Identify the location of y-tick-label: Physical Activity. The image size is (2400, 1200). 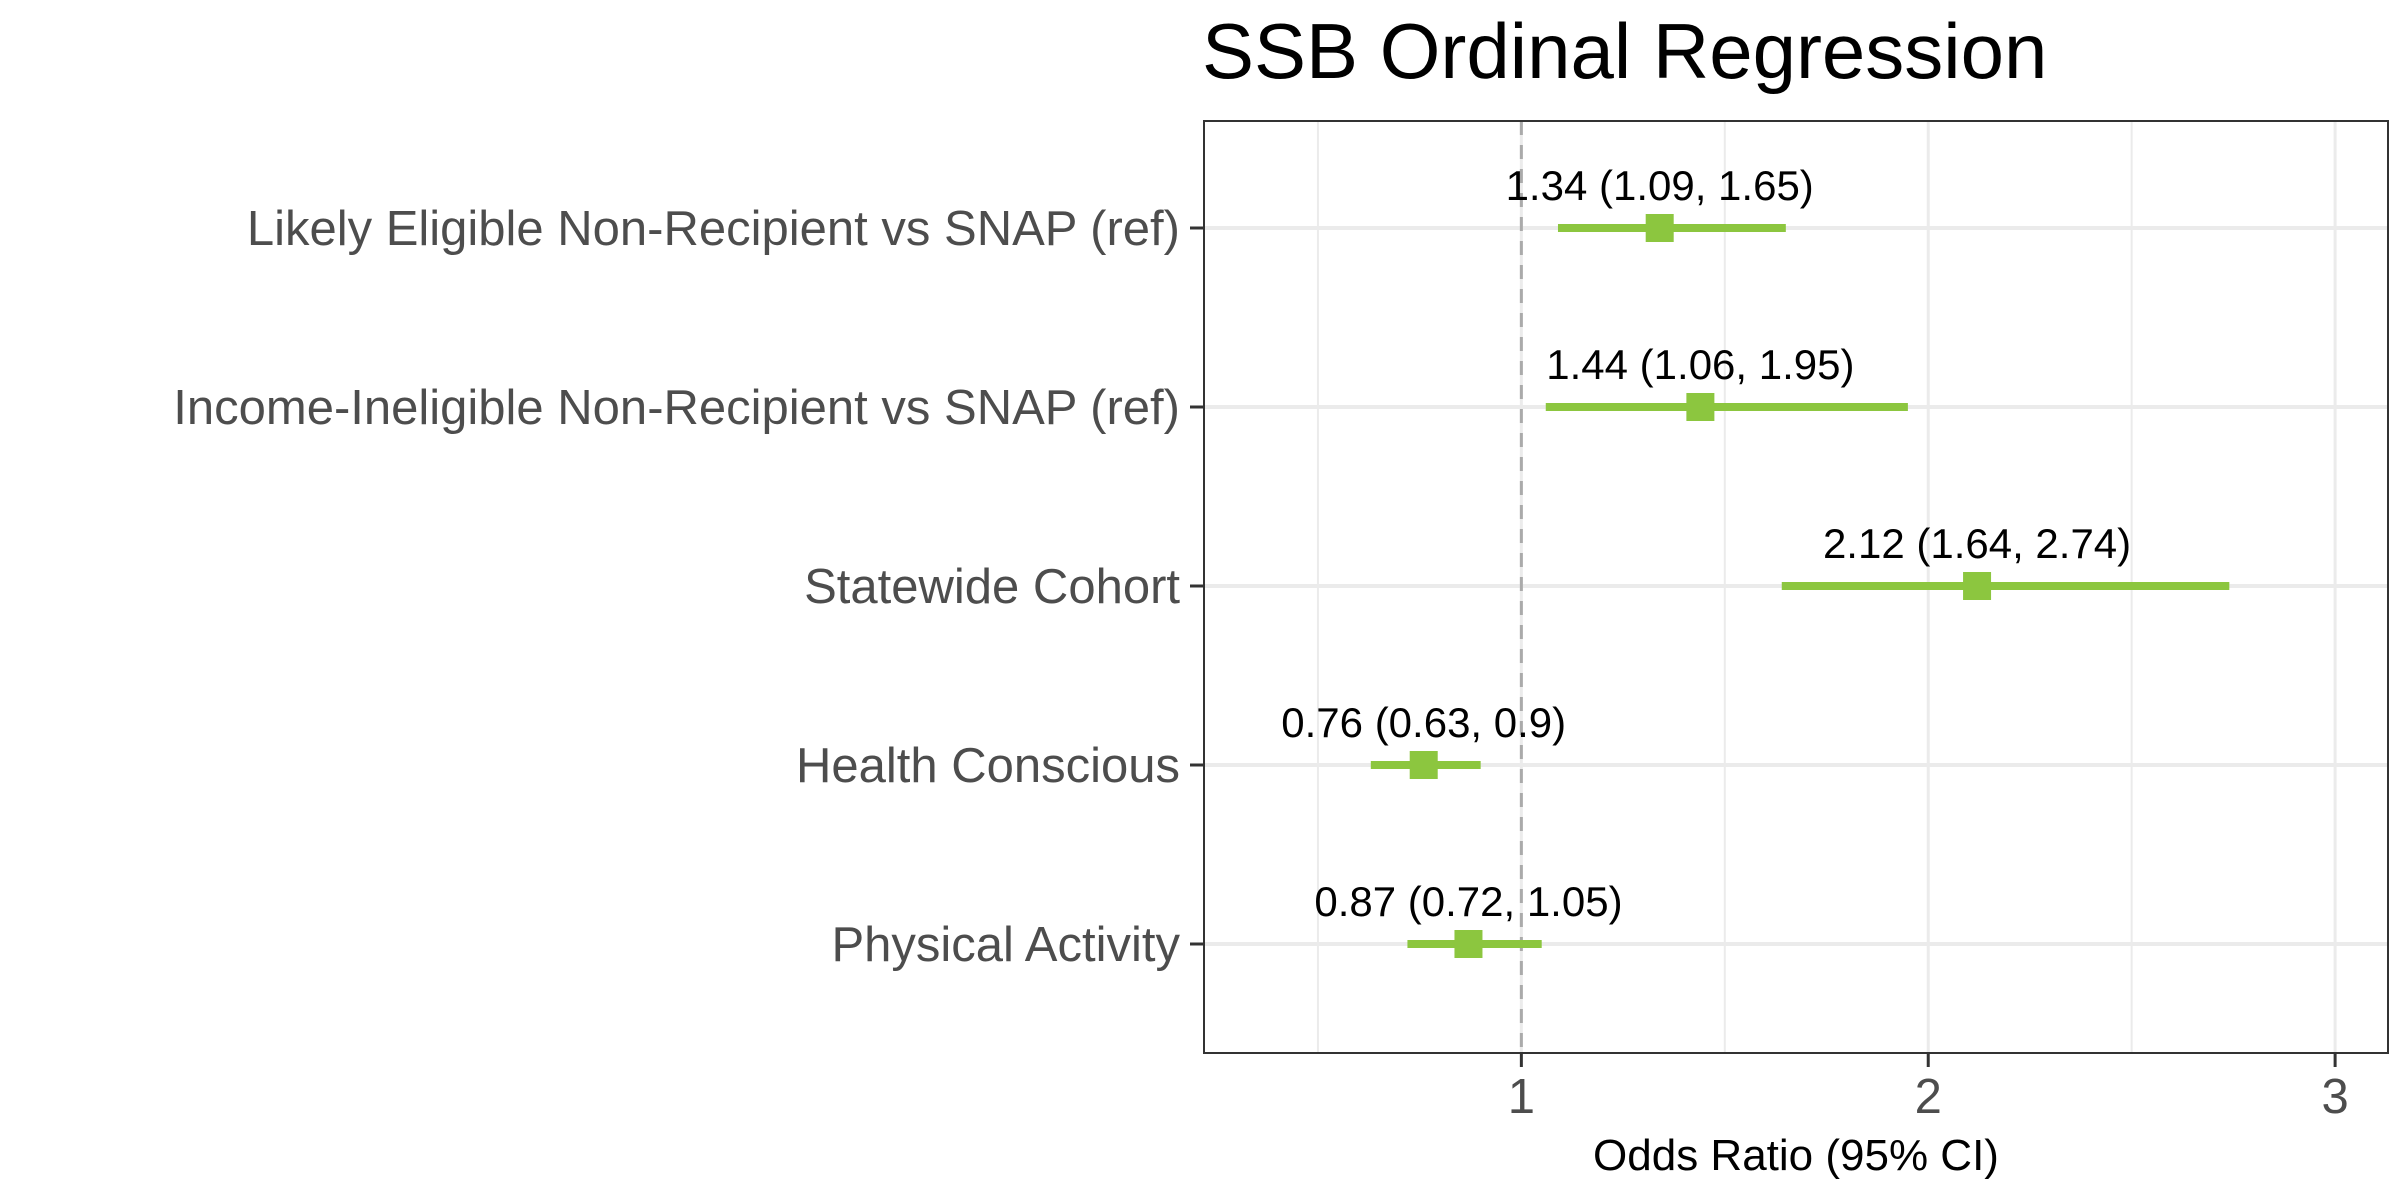
(1005, 945).